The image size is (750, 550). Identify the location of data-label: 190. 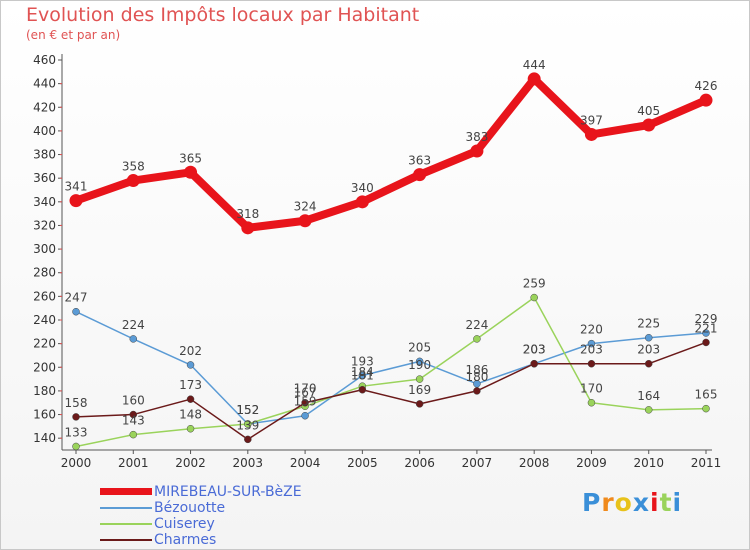
(419, 365).